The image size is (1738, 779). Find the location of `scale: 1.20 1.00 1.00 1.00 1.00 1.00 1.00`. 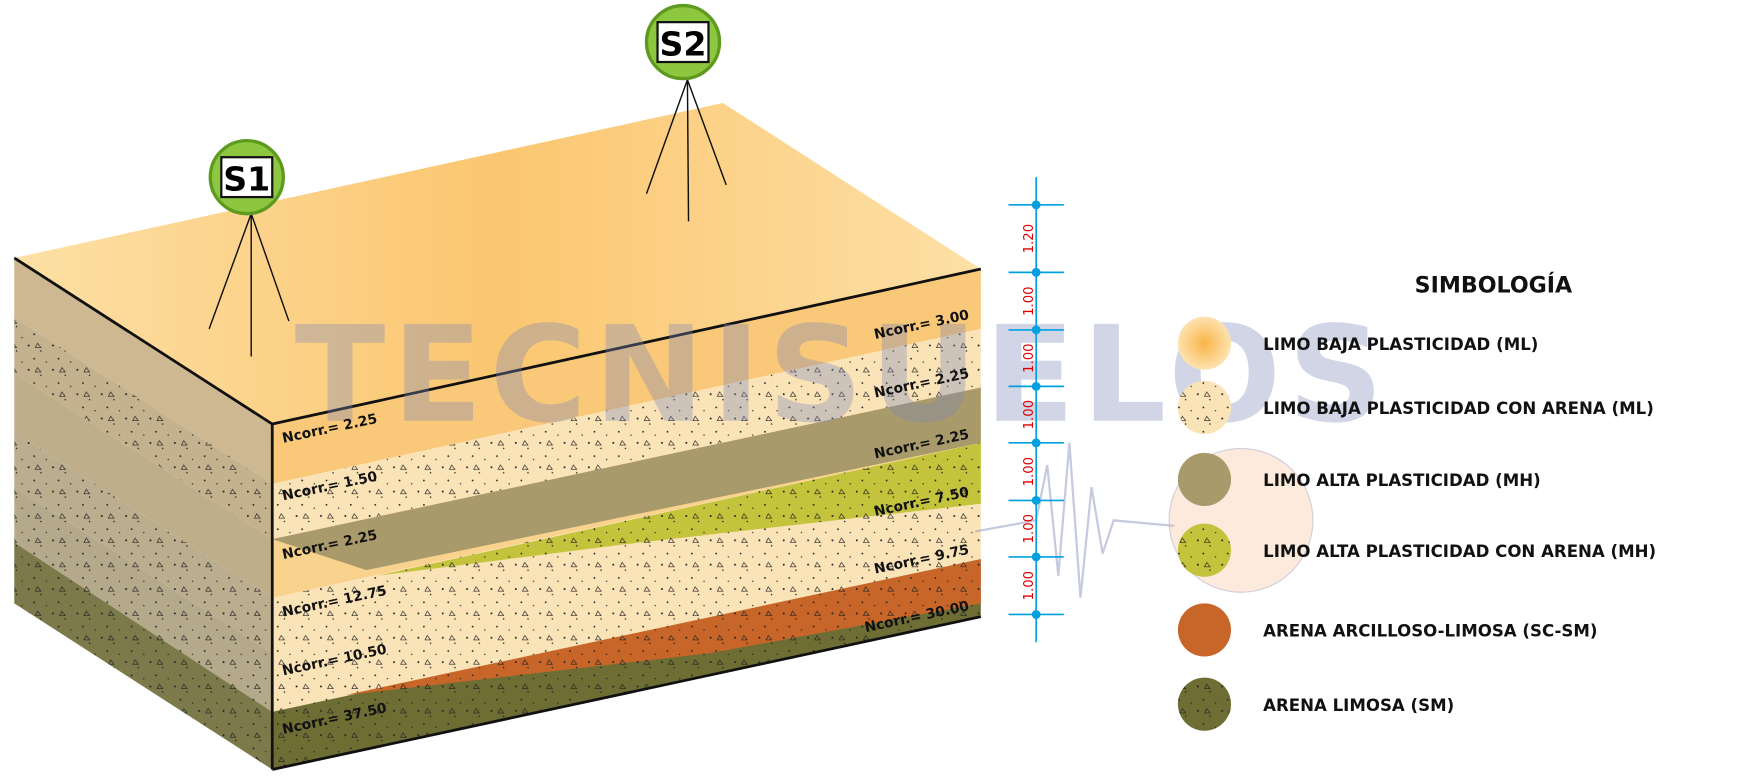

scale: 1.20 1.00 1.00 1.00 1.00 1.00 1.00 is located at coordinates (1036, 410).